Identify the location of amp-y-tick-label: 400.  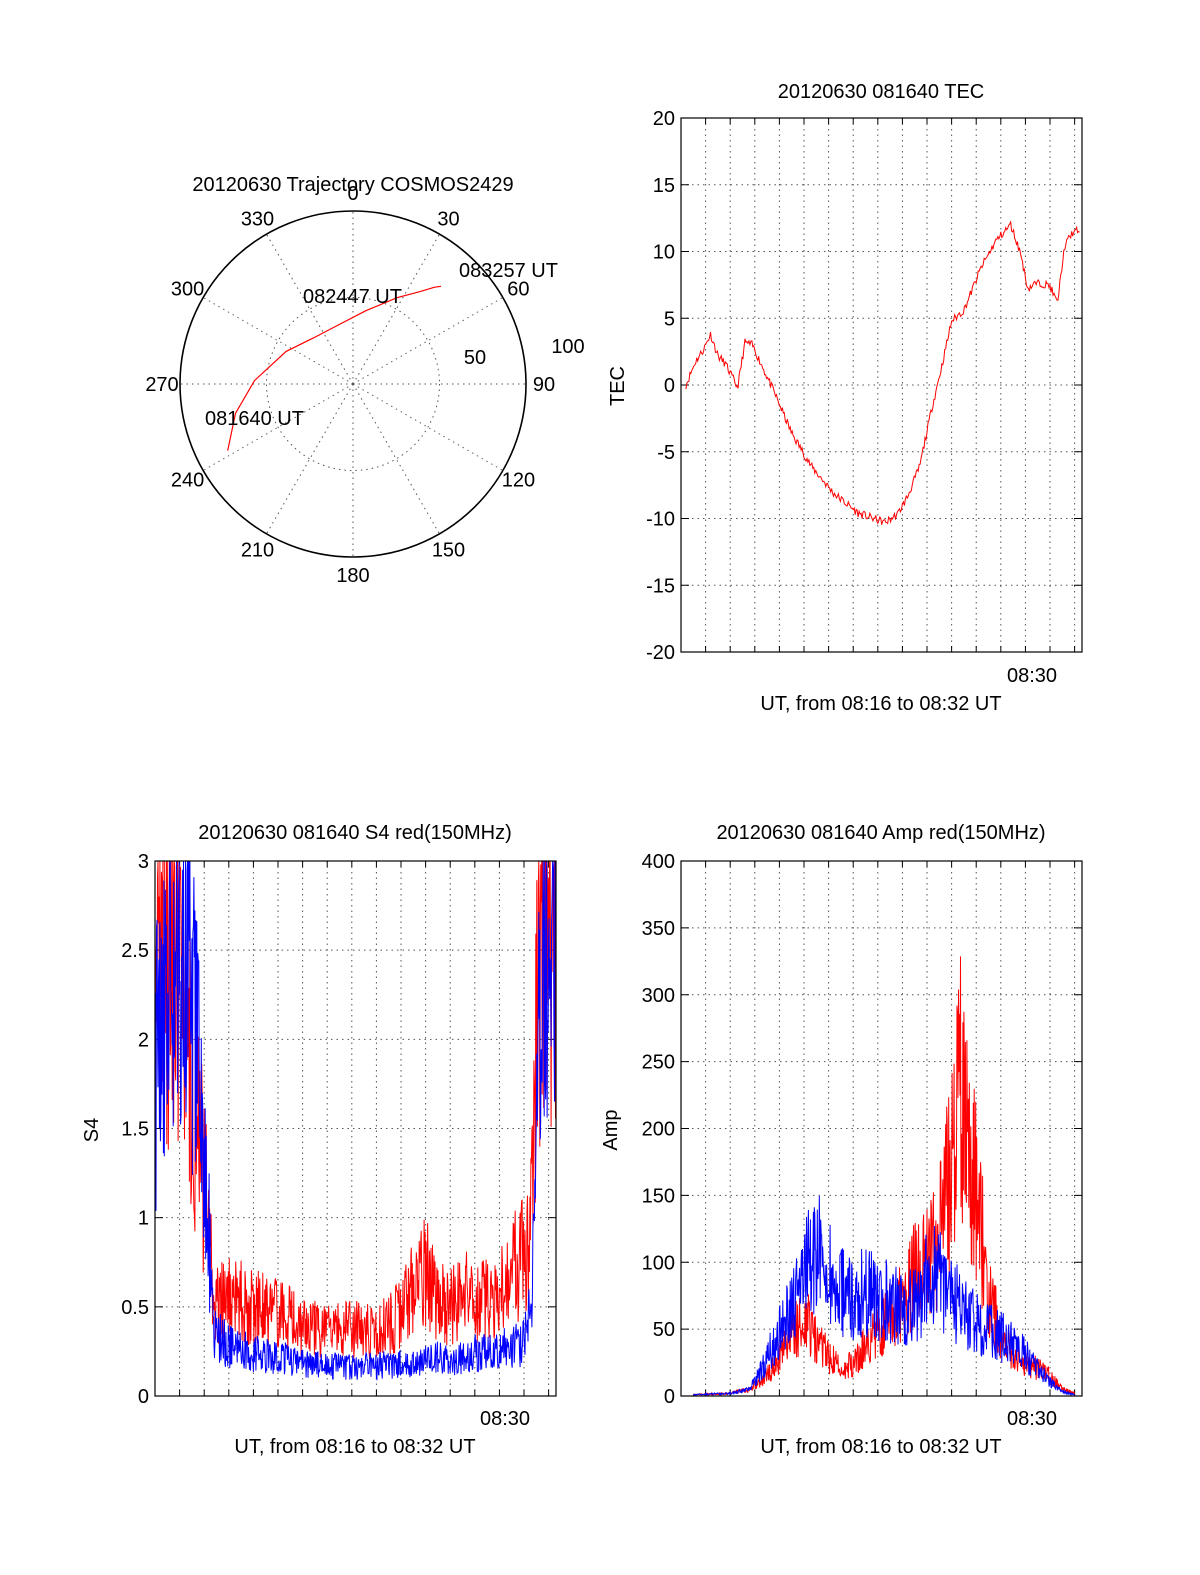
(658, 862).